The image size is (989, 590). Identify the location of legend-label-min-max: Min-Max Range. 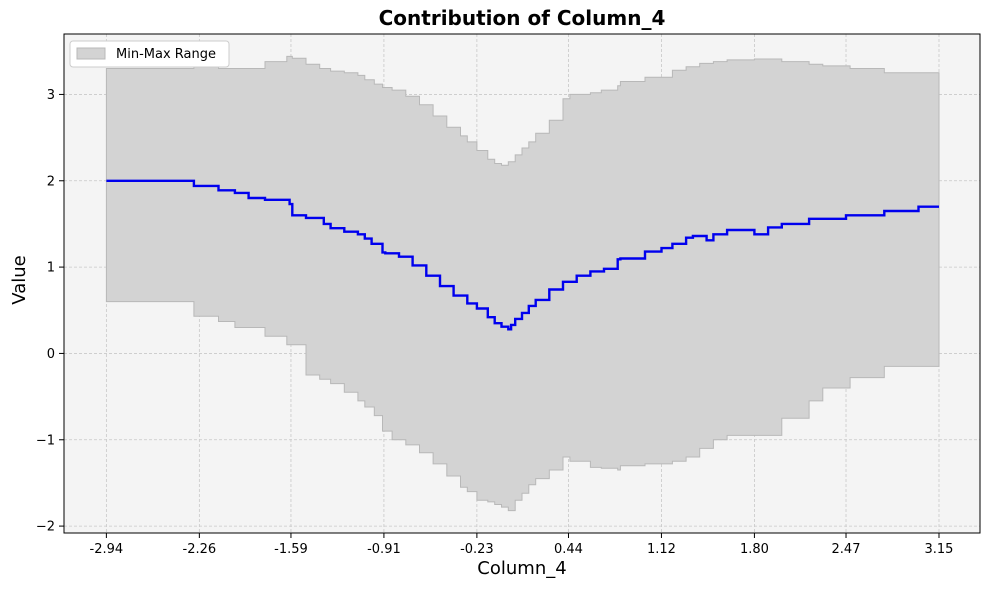
(166, 54).